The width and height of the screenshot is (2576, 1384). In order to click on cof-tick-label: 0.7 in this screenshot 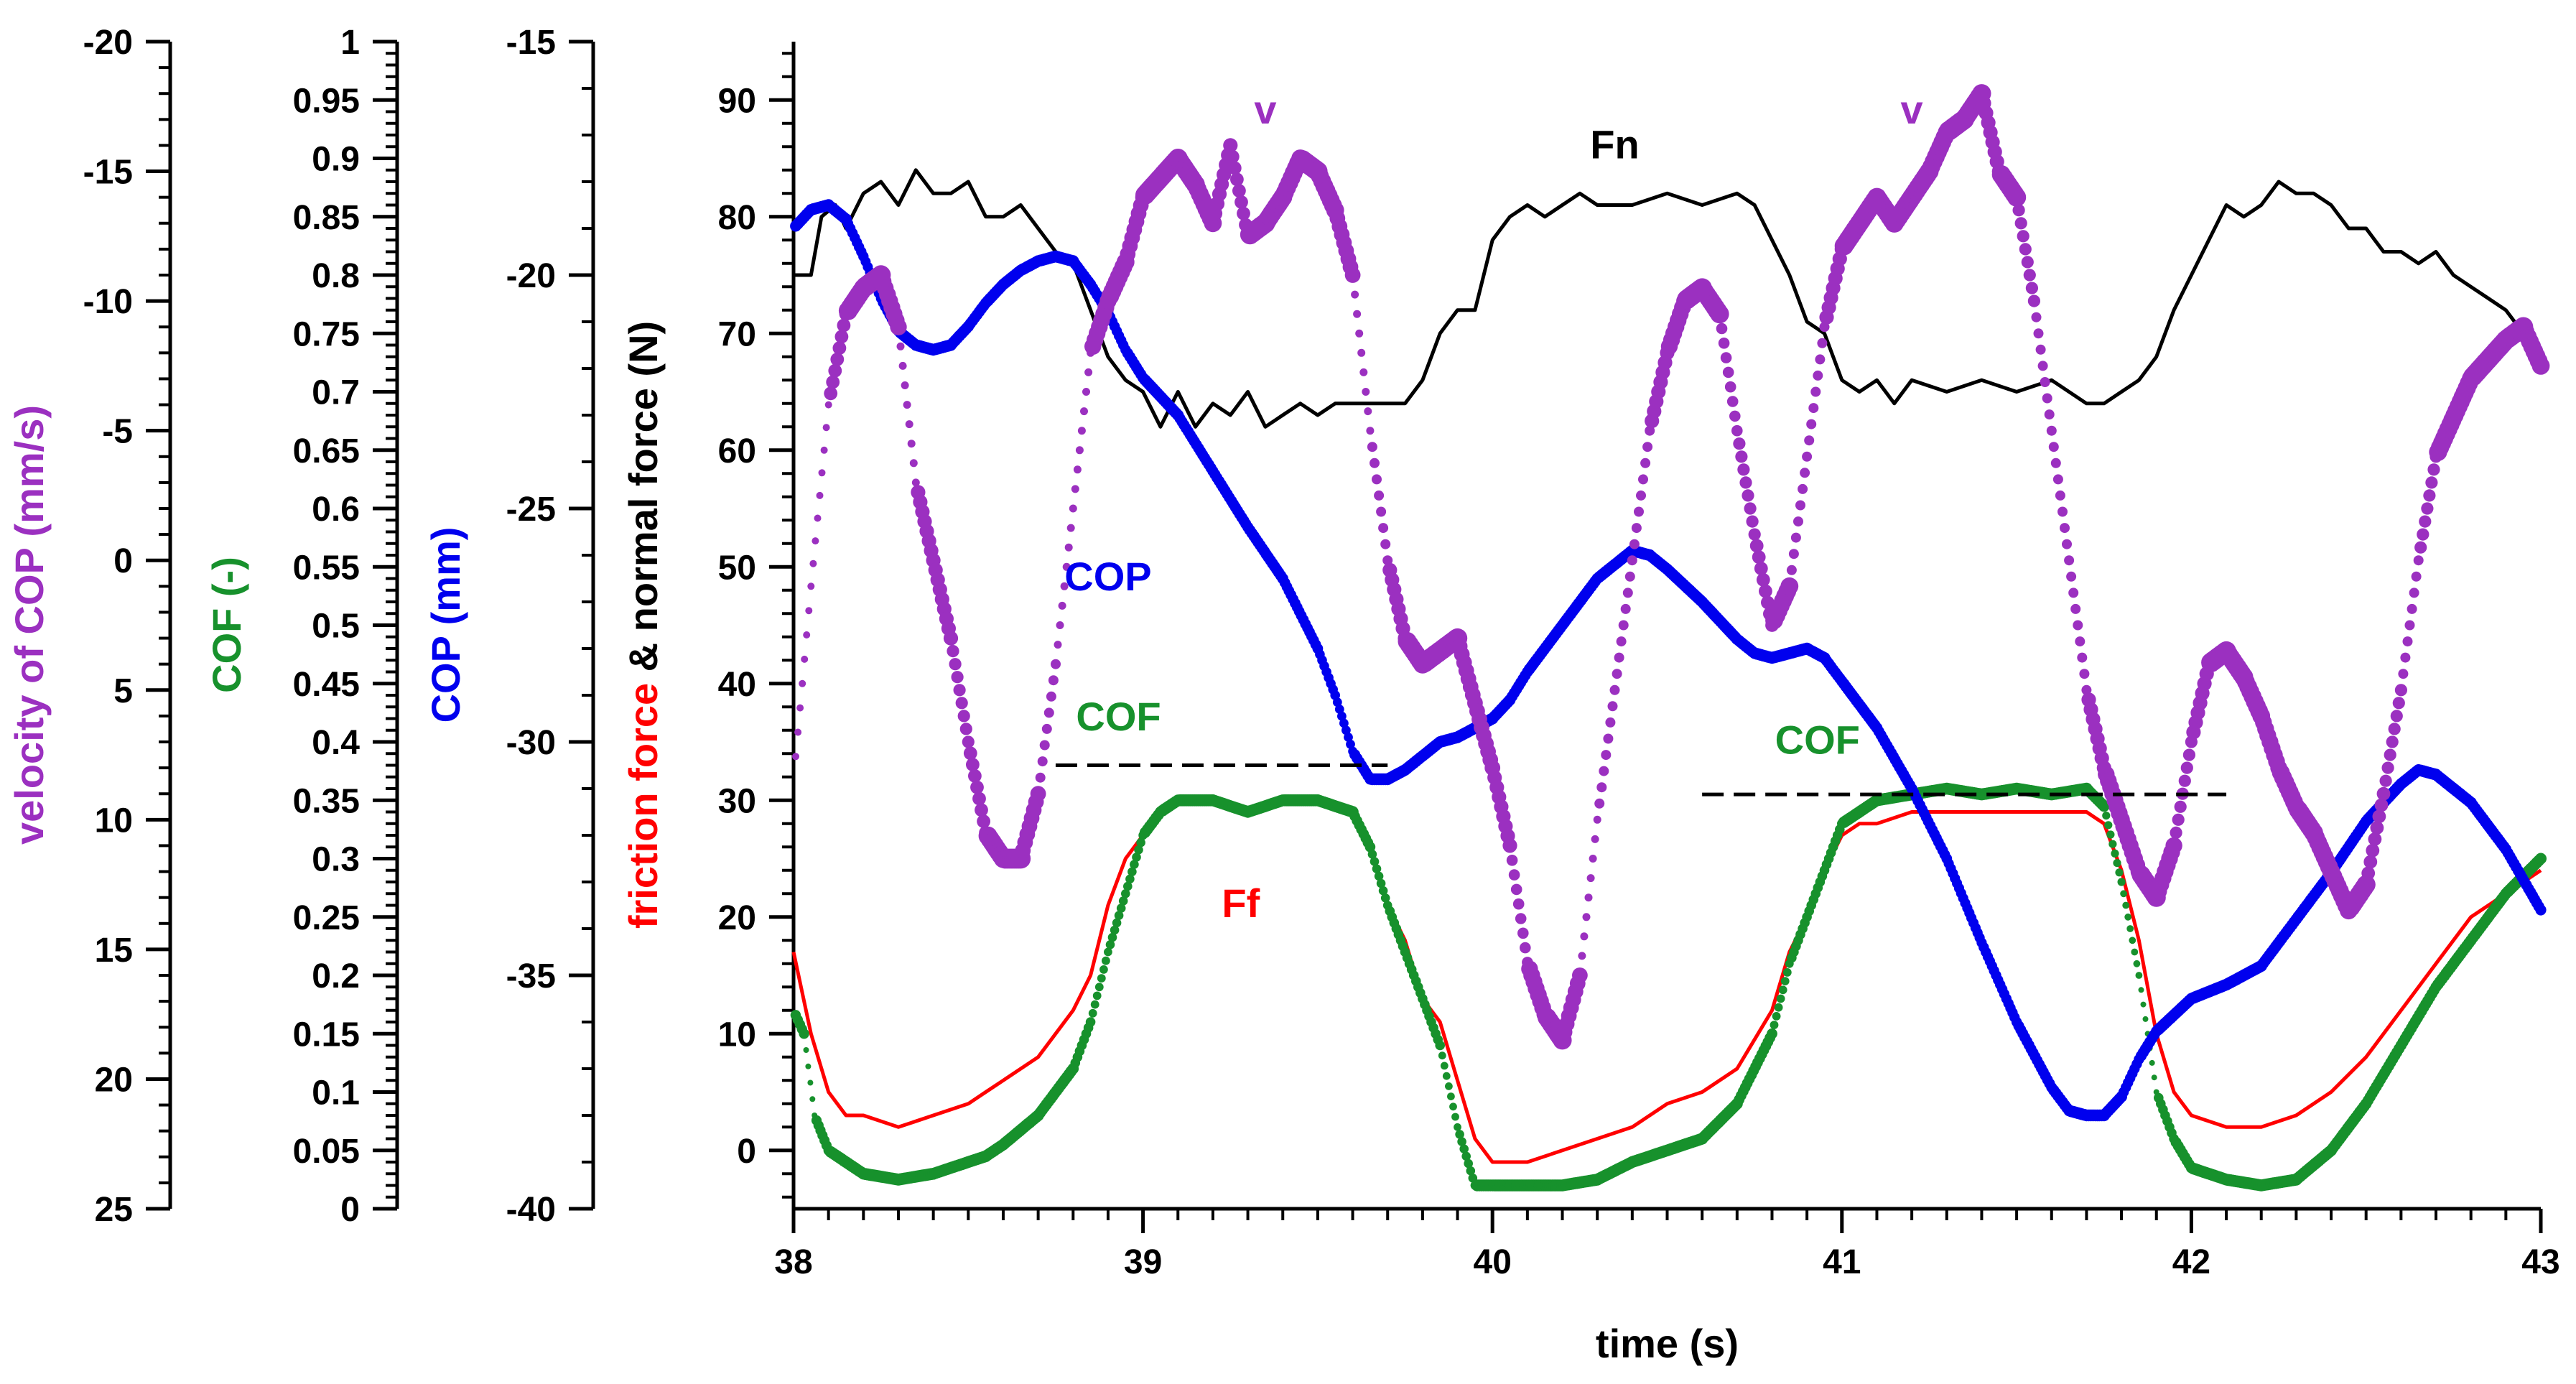, I will do `click(336, 393)`.